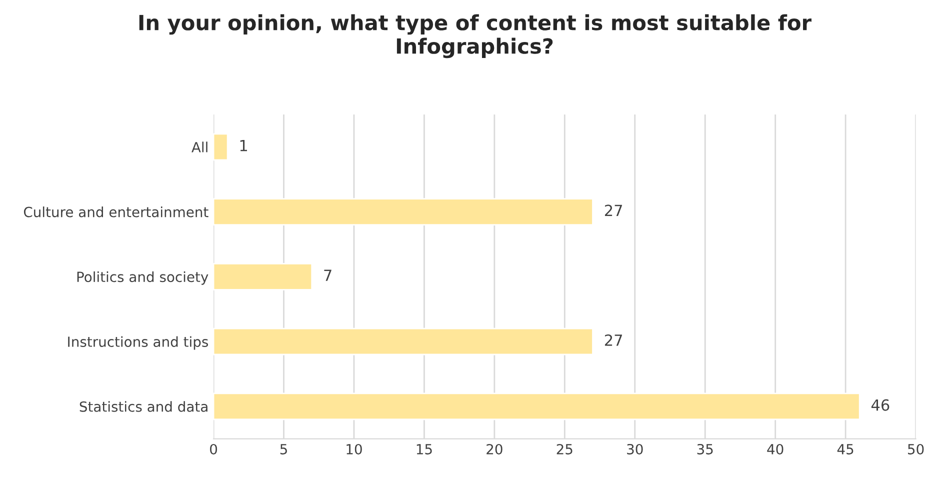 This screenshot has height=477, width=949. I want to click on data-label: 1, so click(243, 146).